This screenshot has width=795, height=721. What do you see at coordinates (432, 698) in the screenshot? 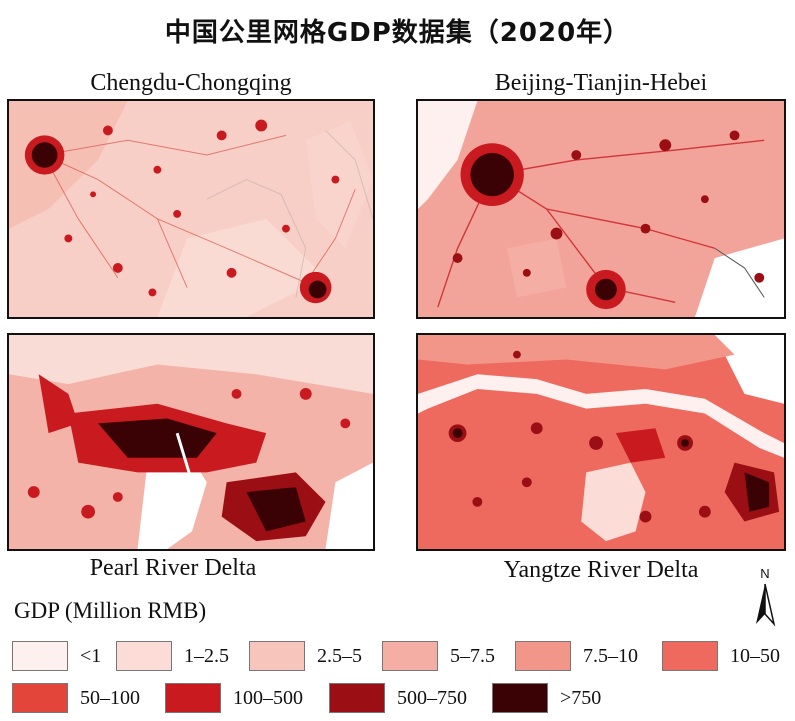
I see `legend-label: 500–750` at bounding box center [432, 698].